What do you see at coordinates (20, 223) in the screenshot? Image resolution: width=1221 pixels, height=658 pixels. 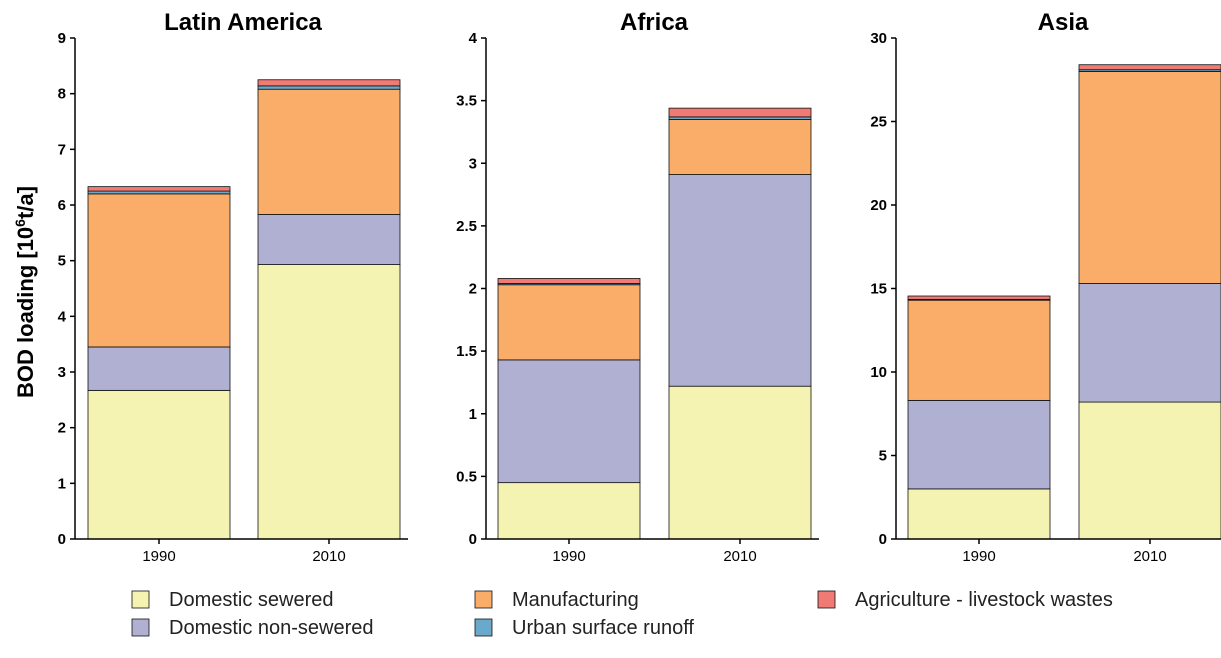 I see `y-axis-title-sup: 6` at bounding box center [20, 223].